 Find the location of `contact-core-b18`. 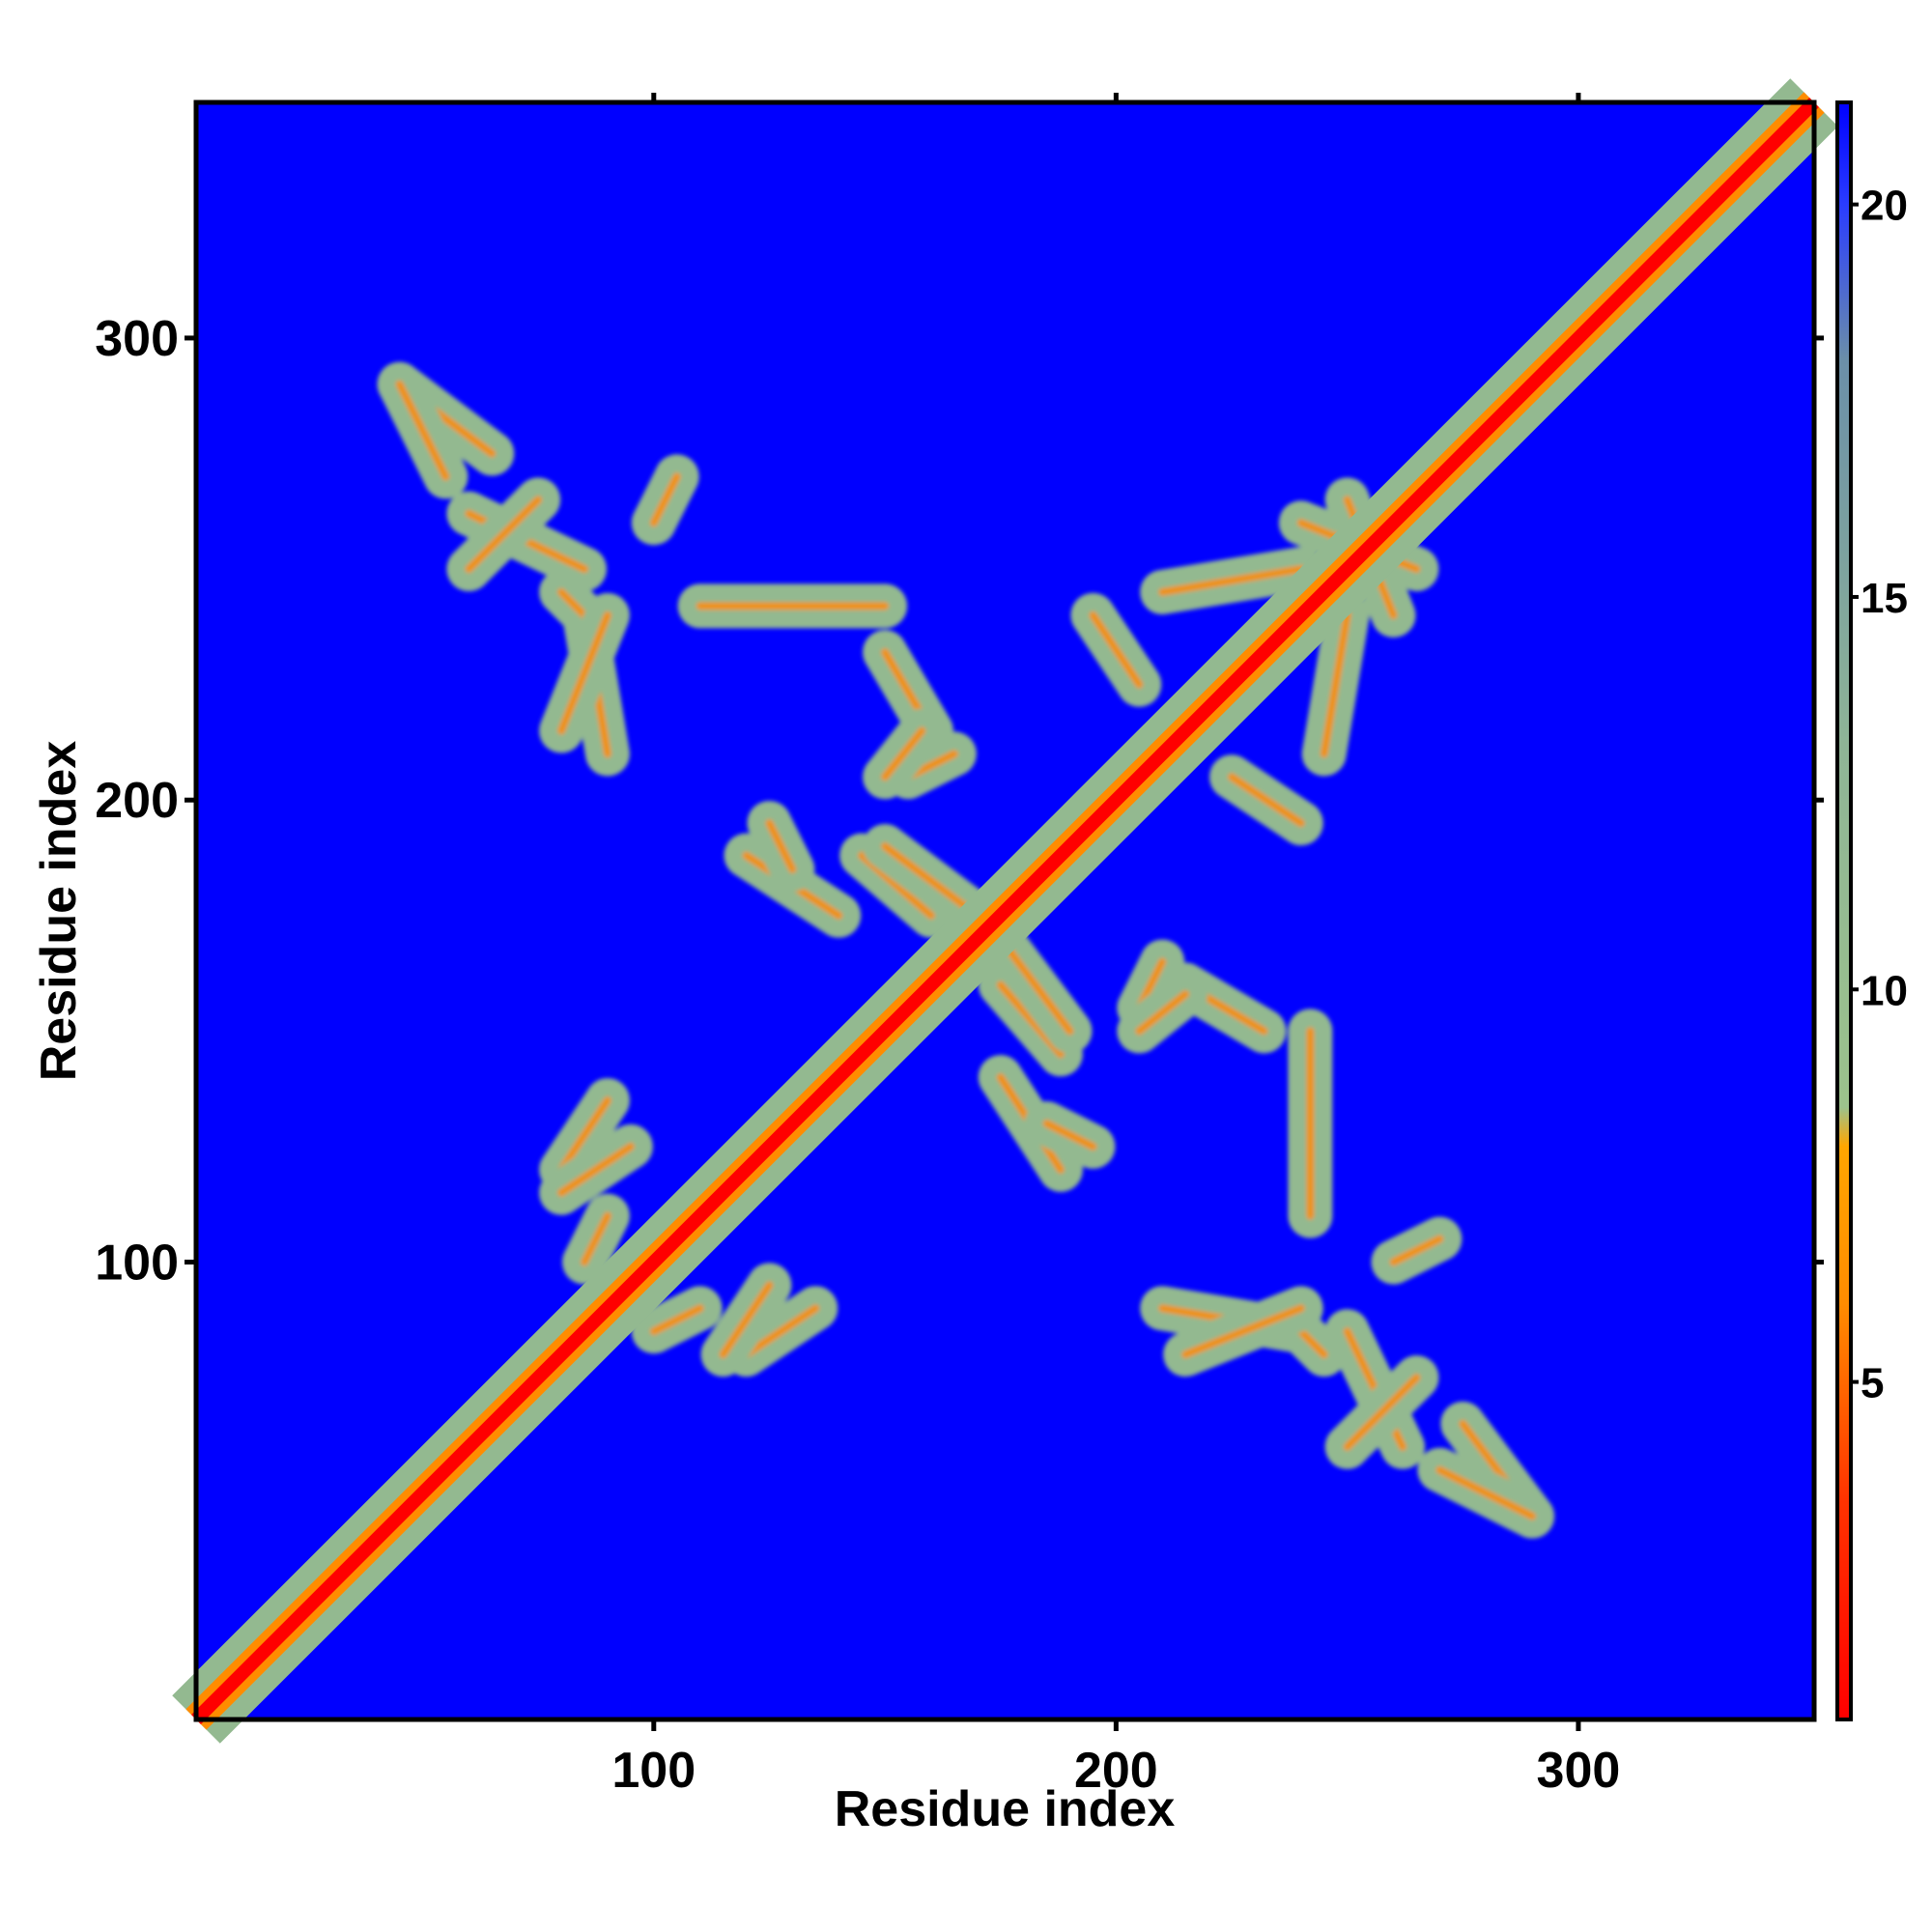

contact-core-b18 is located at coordinates (746, 1320).